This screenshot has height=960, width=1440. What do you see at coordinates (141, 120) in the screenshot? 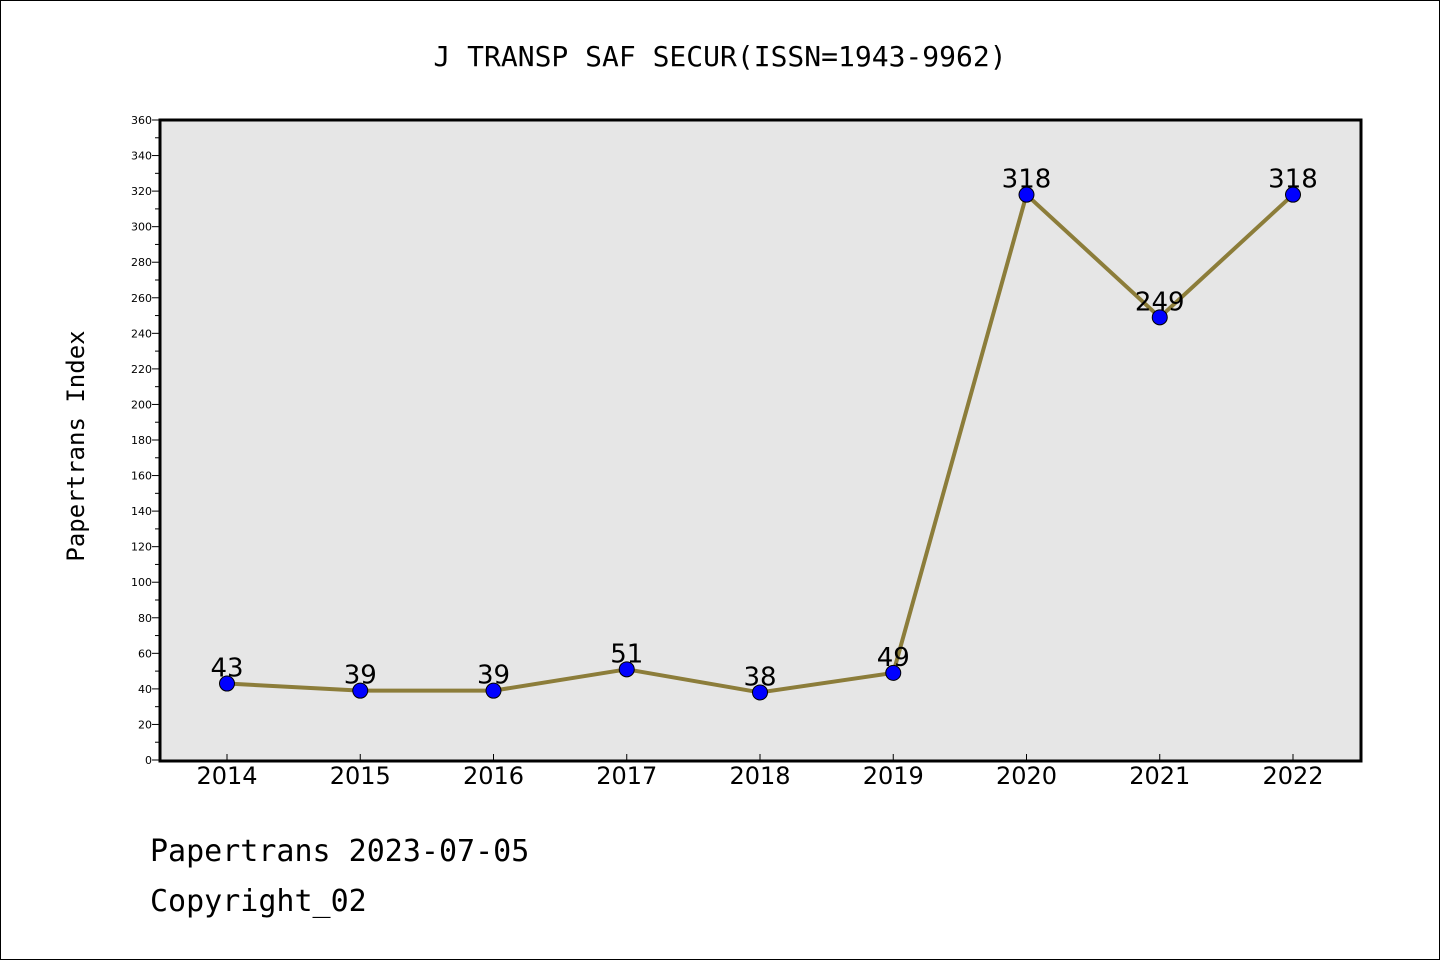
I see `y-tick-label: 360` at bounding box center [141, 120].